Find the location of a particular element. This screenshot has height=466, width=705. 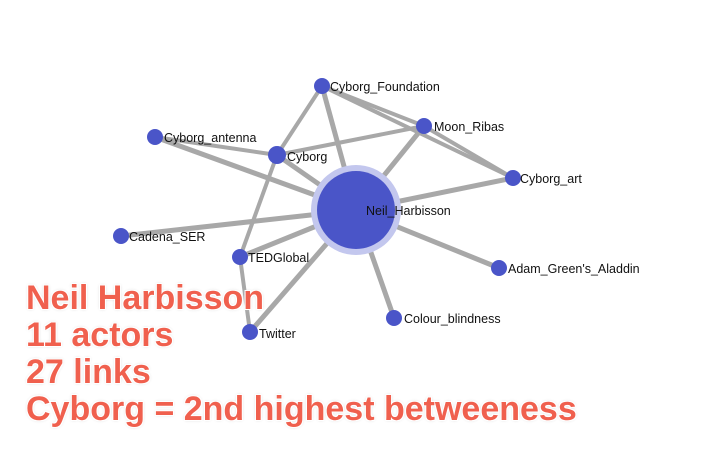

node-label-neil: Neil_Harbisson is located at coordinates (408, 211).